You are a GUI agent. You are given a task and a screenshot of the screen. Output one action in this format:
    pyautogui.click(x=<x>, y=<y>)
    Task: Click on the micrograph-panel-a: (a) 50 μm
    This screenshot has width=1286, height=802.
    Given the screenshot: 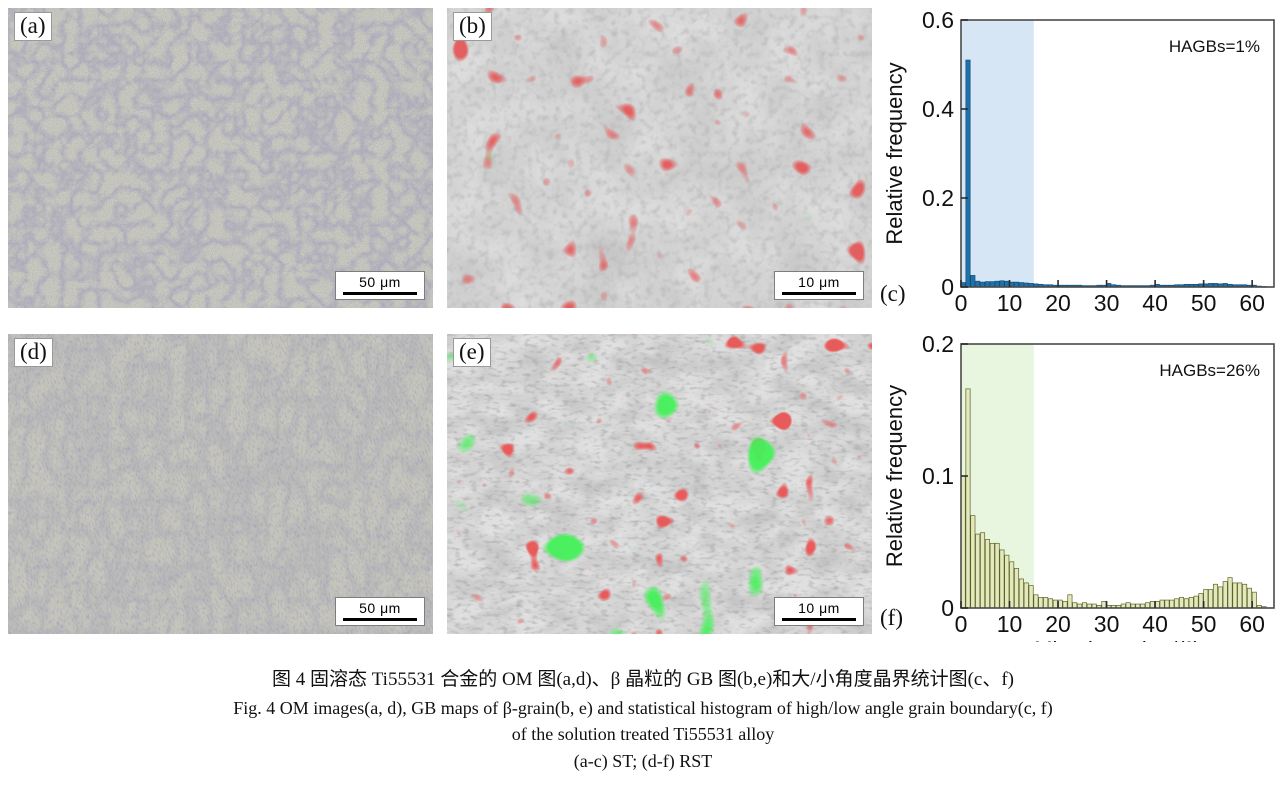 What is the action you would take?
    pyautogui.click(x=220, y=158)
    